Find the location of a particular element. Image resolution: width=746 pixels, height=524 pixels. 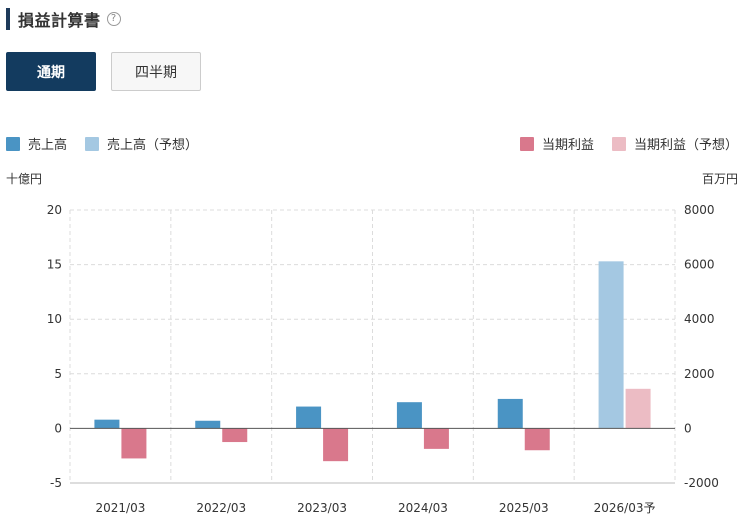

bar-sales-forecast is located at coordinates (611, 345).